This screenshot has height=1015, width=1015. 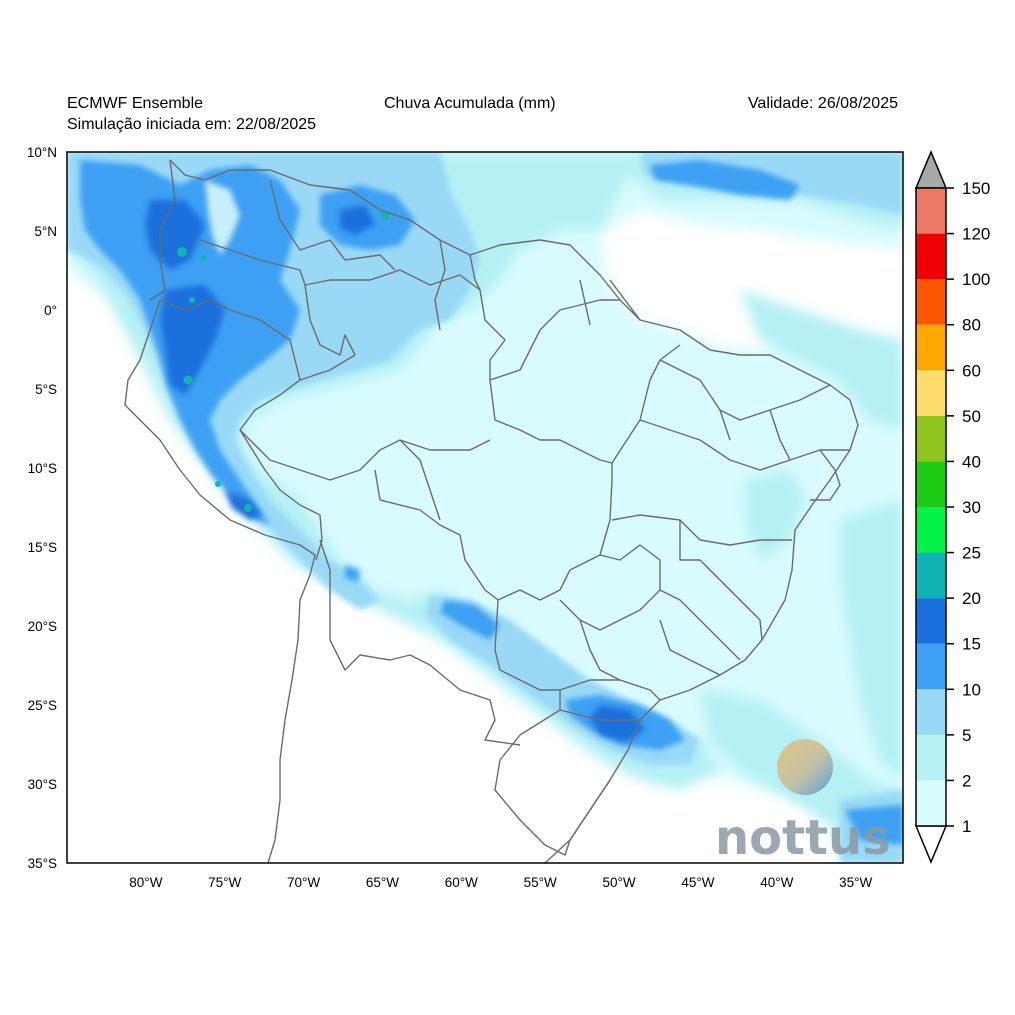 What do you see at coordinates (135, 103) in the screenshot?
I see `model-name: ECMWF Ensemble` at bounding box center [135, 103].